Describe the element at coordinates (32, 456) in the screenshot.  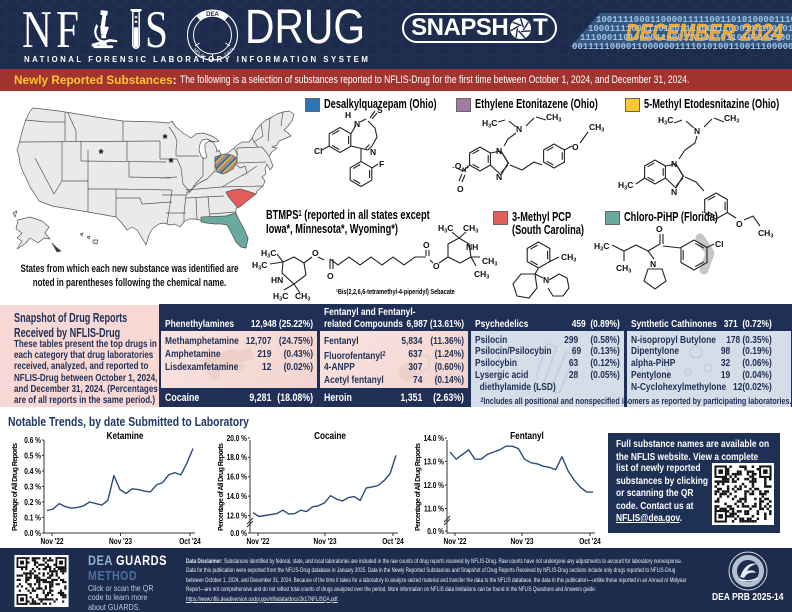
I see `svg-text: 0.5 %` at that location.